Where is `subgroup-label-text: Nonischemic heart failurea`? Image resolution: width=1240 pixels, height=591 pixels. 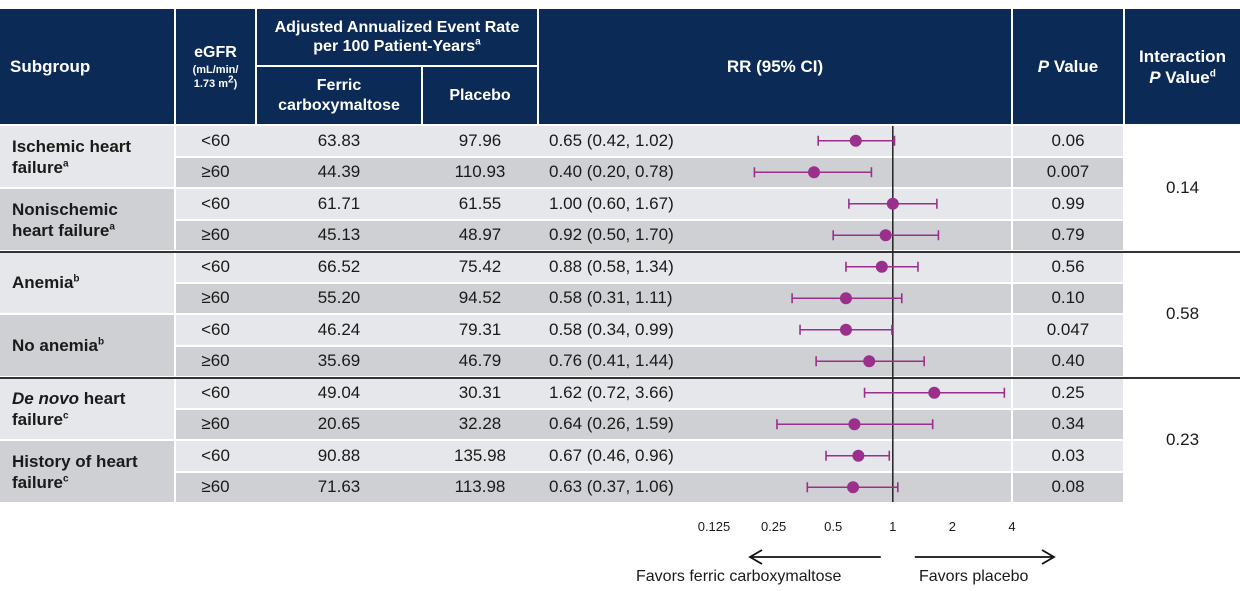
subgroup-label-text: Nonischemic heart failurea is located at coordinates (87, 220).